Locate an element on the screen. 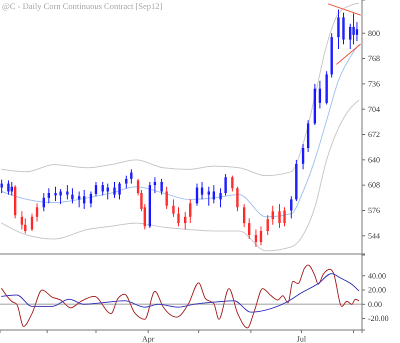 This screenshot has width=400, height=343. x-tick-label: Jul is located at coordinates (301, 338).